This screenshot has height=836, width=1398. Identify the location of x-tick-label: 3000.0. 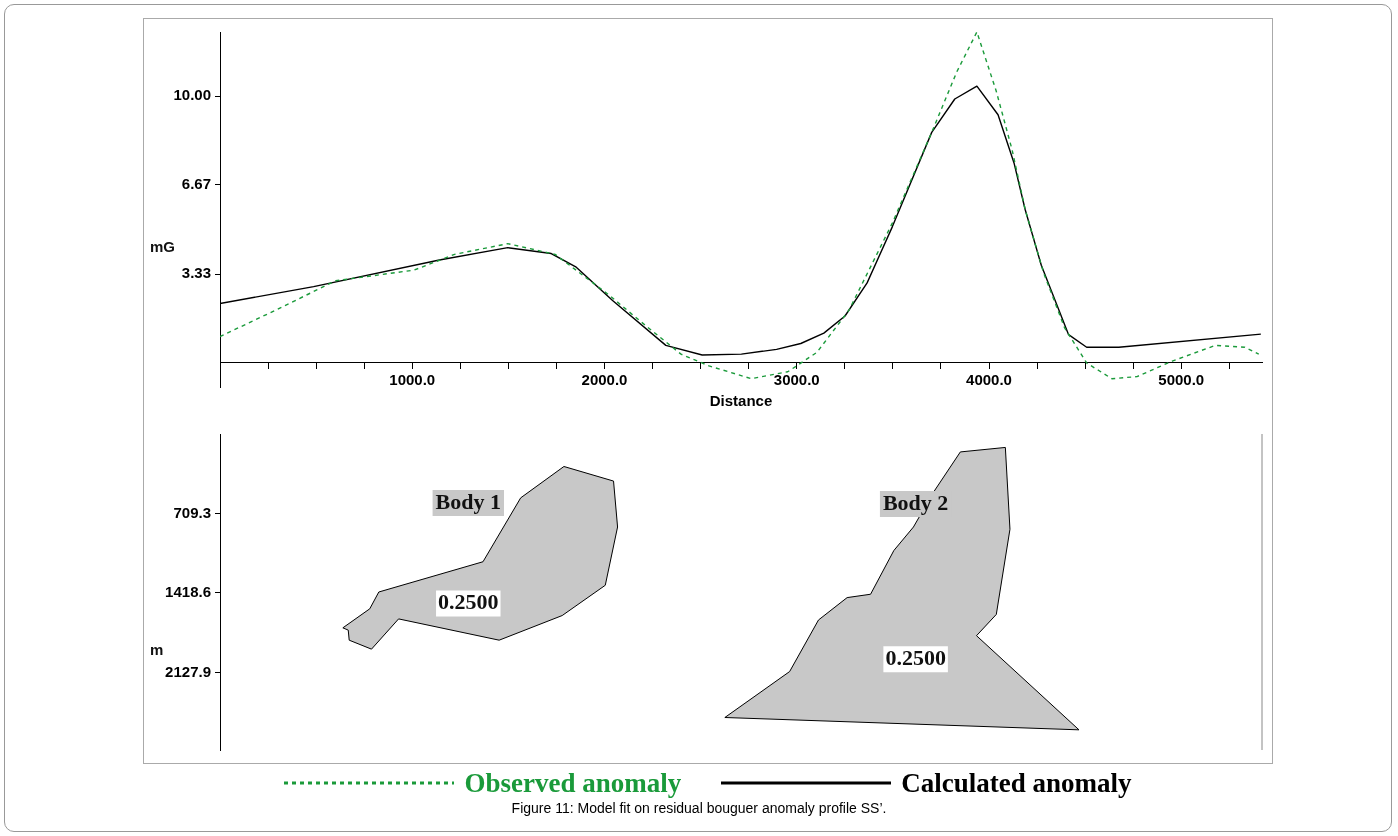
(796, 380).